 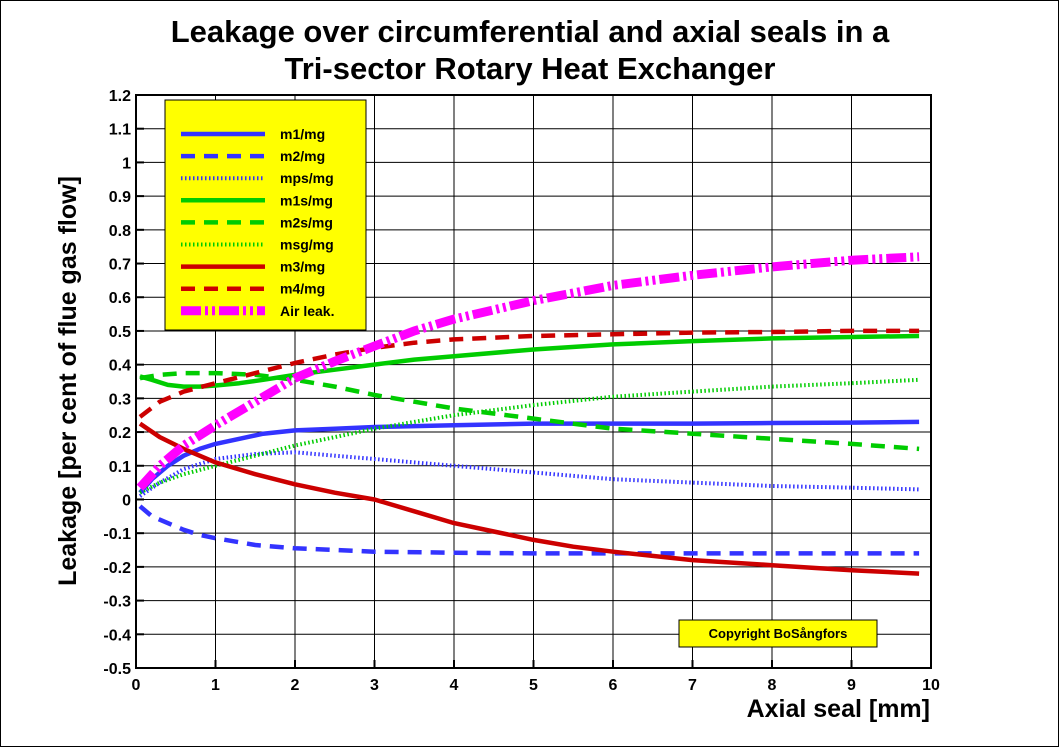 What do you see at coordinates (306, 200) in the screenshot?
I see `legend-label-m1s-mg: m1s/mg` at bounding box center [306, 200].